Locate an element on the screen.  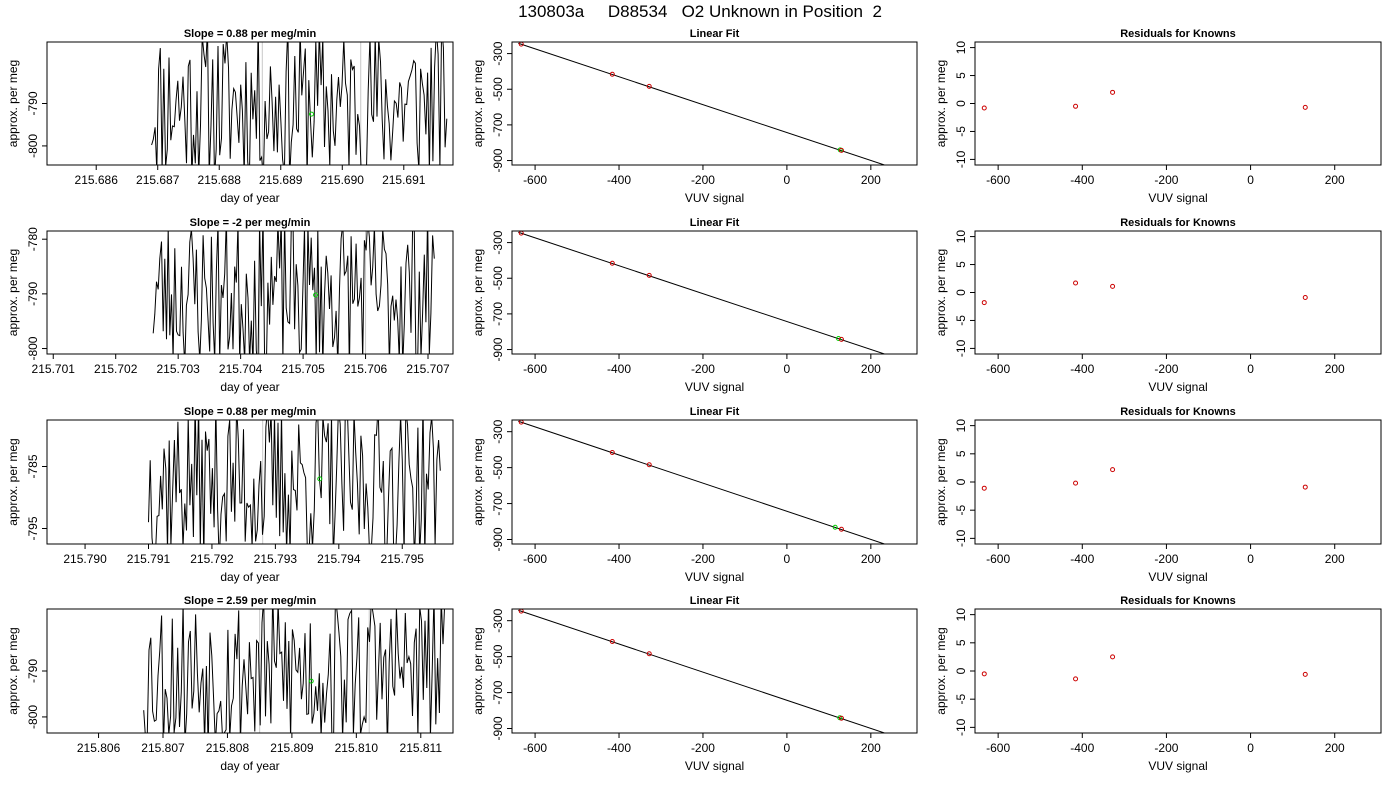
x-tick-label: 215.809 is located at coordinates (292, 748).